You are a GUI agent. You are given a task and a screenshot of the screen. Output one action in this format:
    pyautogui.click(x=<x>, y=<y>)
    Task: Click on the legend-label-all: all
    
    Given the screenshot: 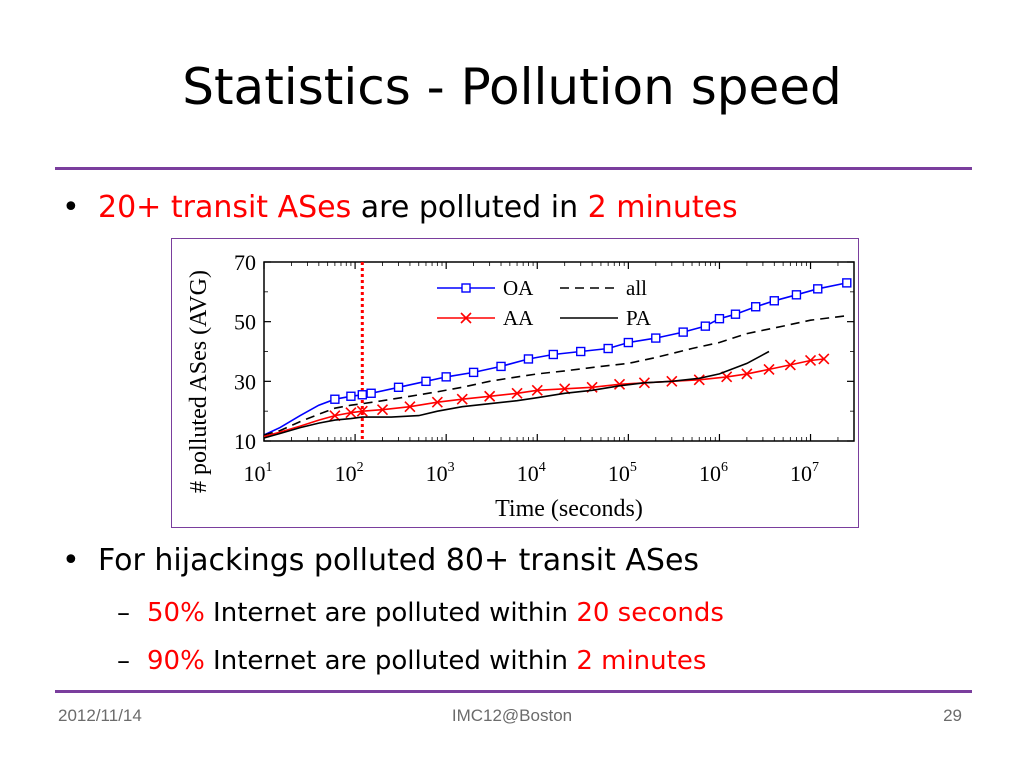 What is the action you would take?
    pyautogui.click(x=636, y=288)
    